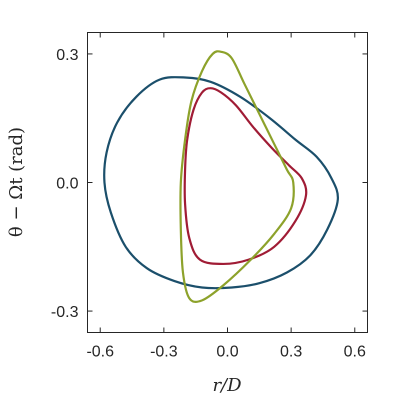  What do you see at coordinates (67, 55) in the screenshot?
I see `y-tick-label: 0.3` at bounding box center [67, 55].